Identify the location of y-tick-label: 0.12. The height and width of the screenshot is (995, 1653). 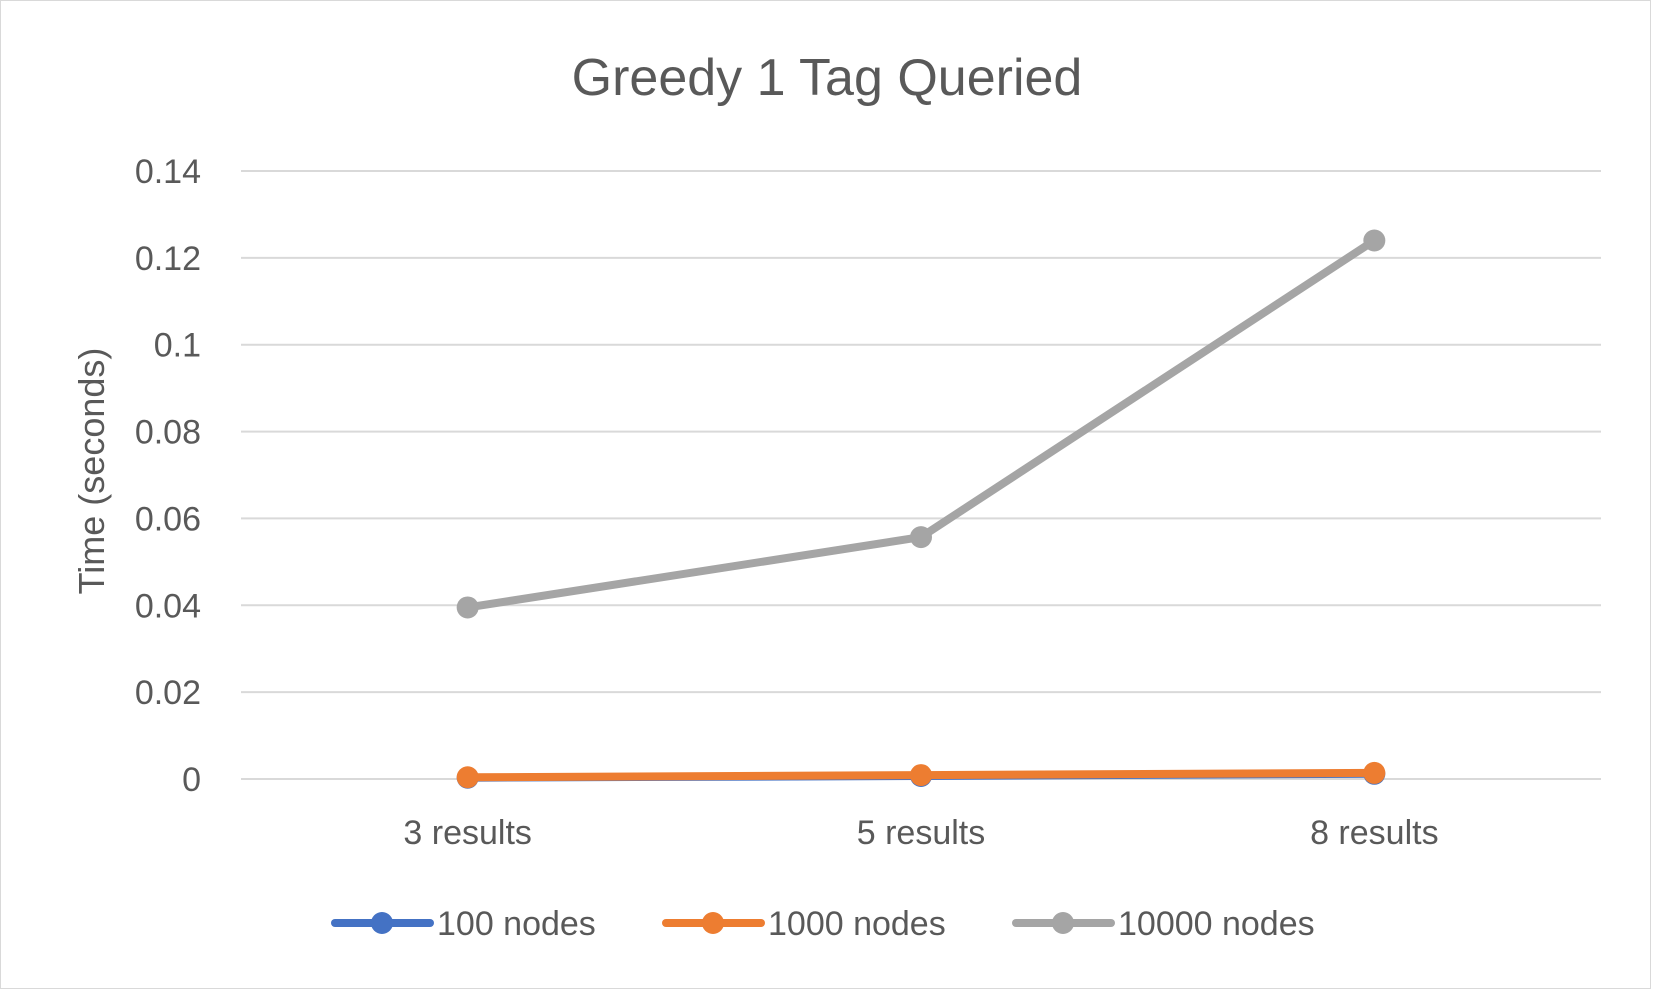
(168, 259).